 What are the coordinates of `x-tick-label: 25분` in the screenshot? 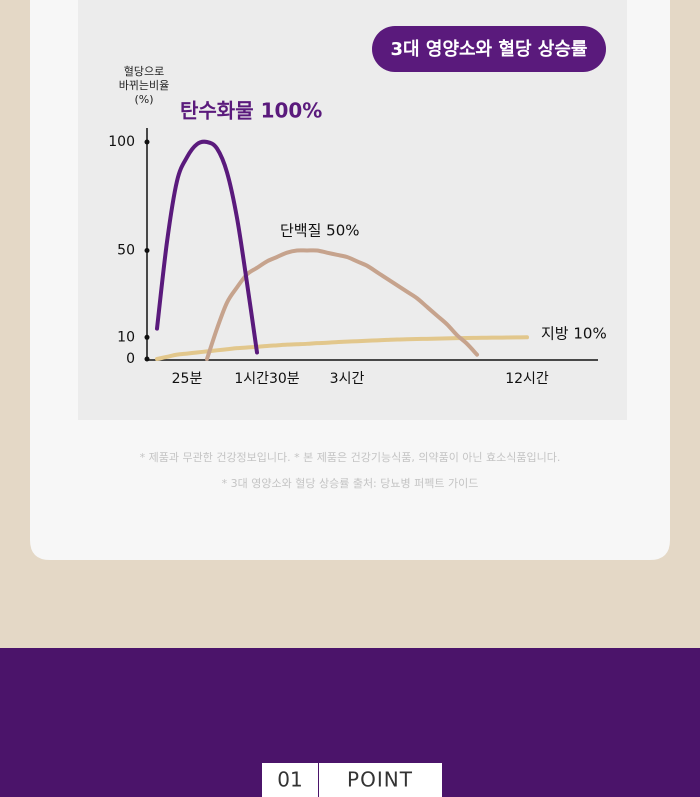 It's located at (187, 379).